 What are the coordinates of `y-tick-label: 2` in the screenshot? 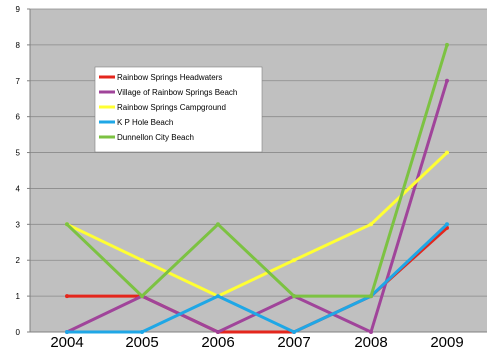 It's located at (18, 260).